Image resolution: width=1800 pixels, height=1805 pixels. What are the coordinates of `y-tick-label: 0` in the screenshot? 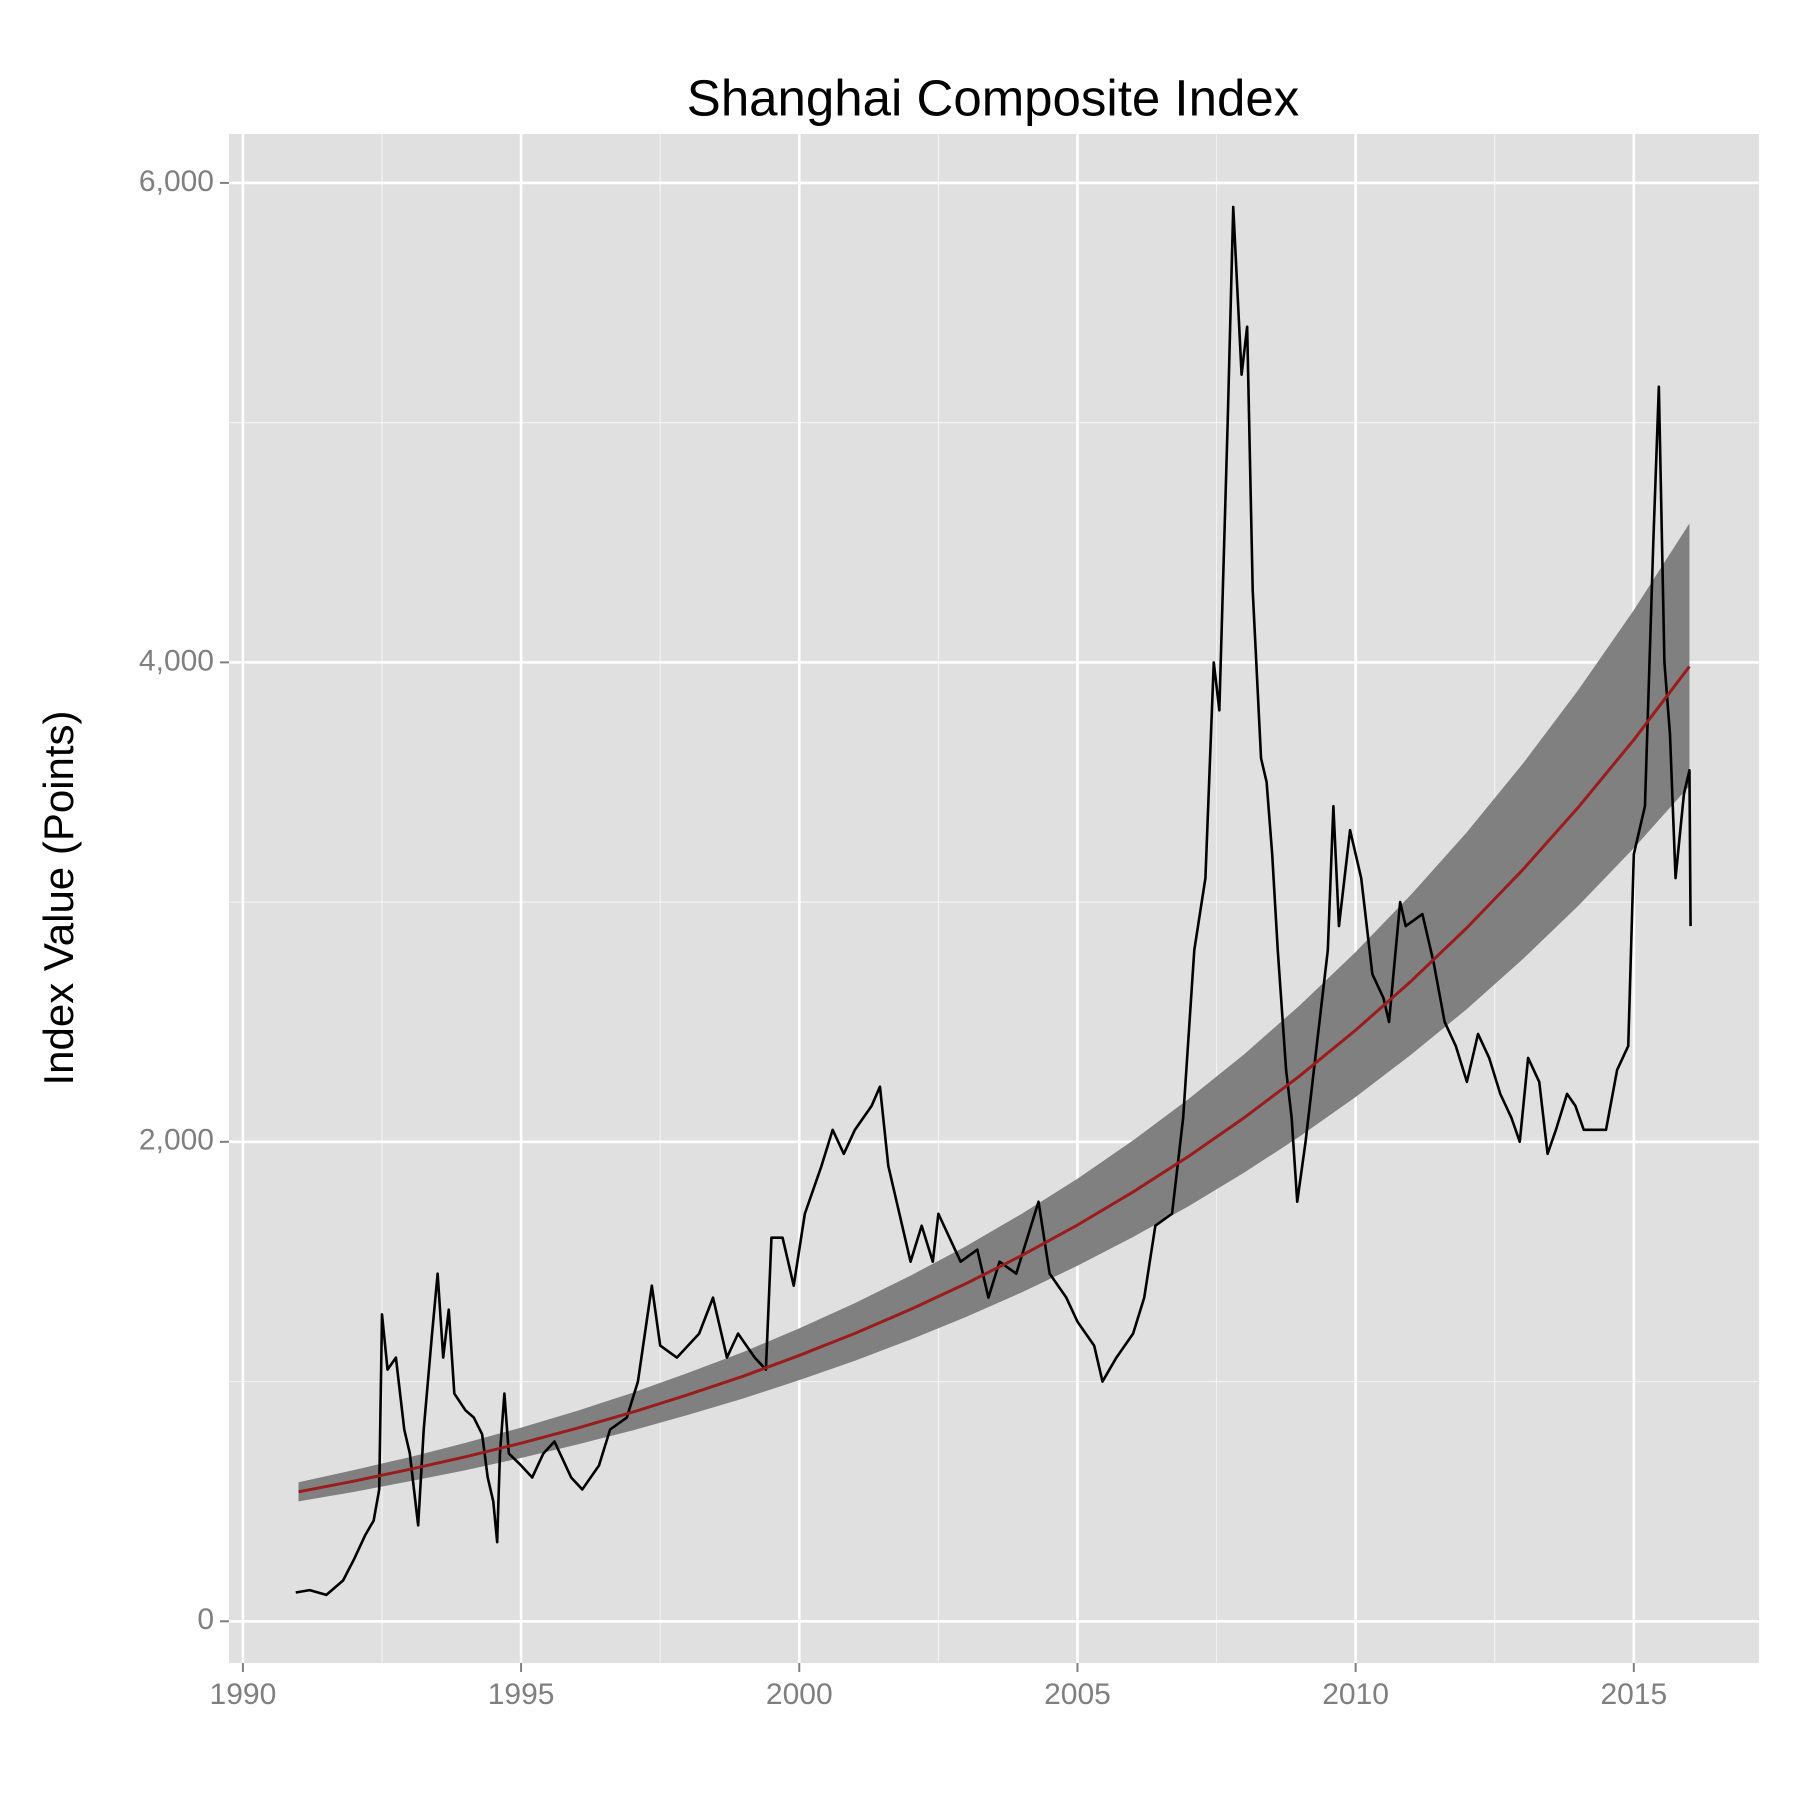 It's located at (205, 1619).